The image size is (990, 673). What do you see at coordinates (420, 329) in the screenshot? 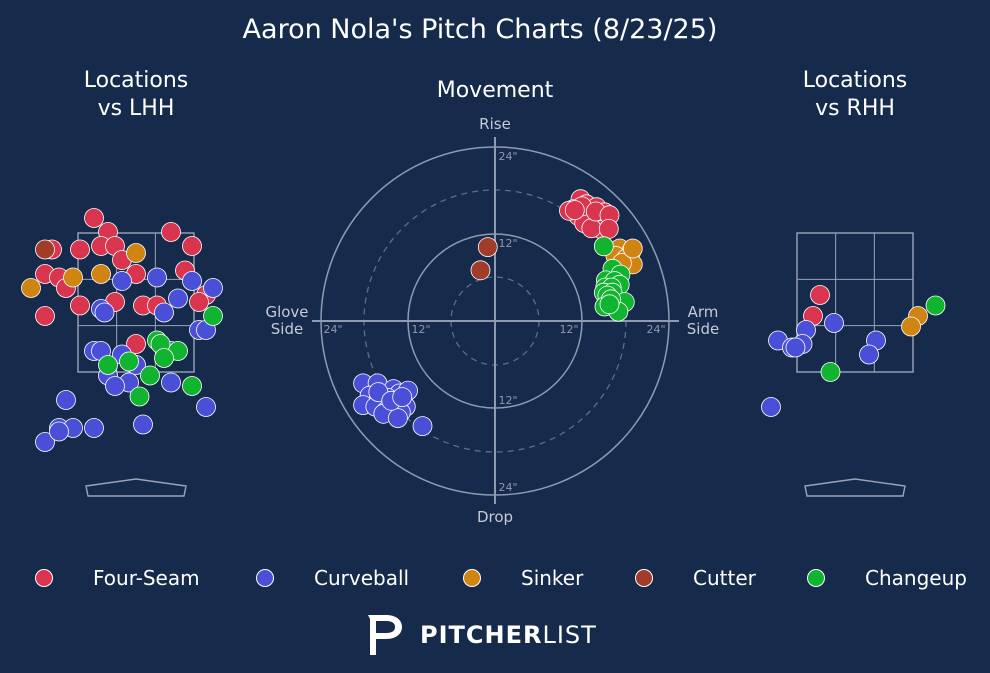
I see `ring-label-left-12: 12"` at bounding box center [420, 329].